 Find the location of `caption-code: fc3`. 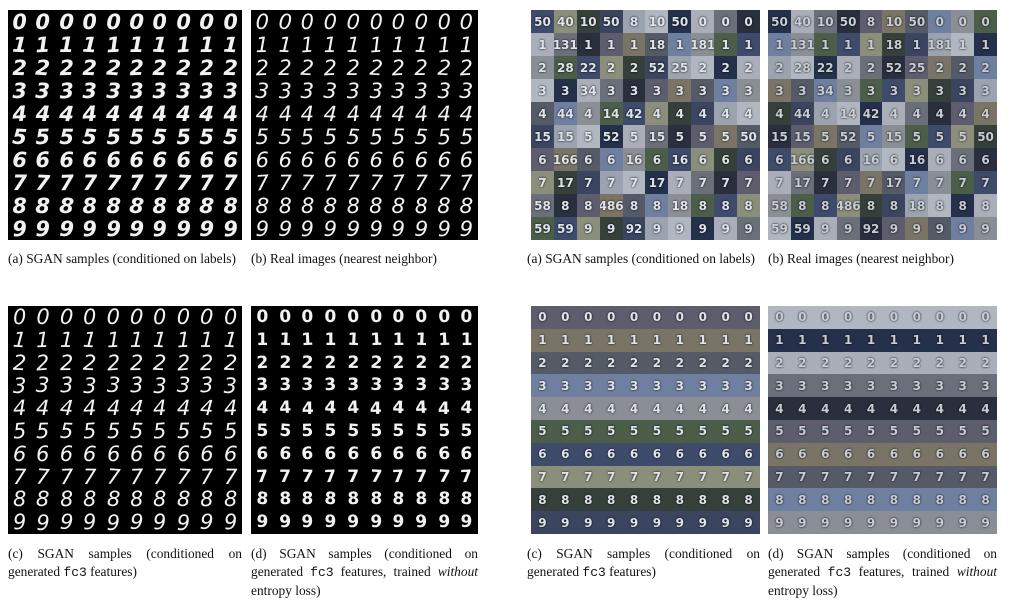

caption-code: fc3 is located at coordinates (322, 572).